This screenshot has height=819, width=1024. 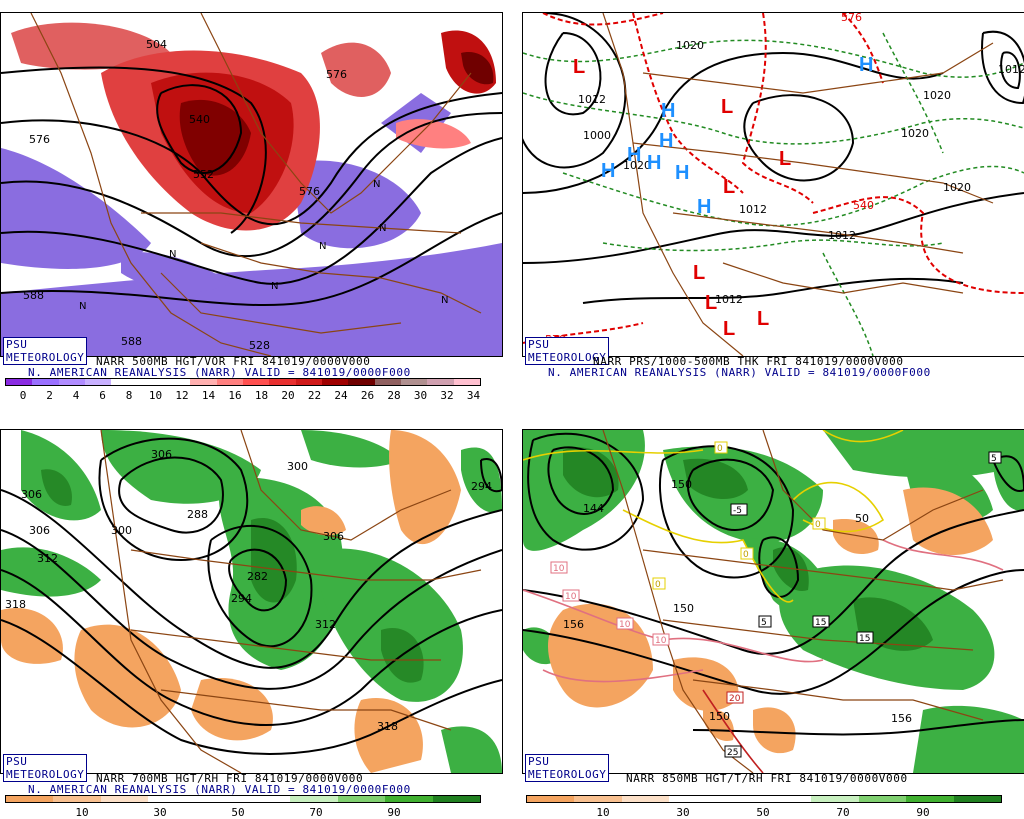 I want to click on colorbar-tick-label: 4, so click(x=76, y=395).